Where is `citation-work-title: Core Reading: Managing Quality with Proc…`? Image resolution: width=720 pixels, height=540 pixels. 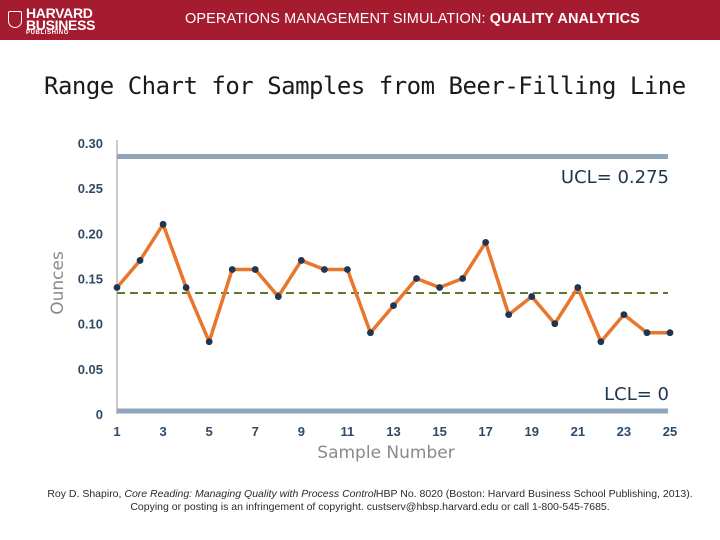 citation-work-title: Core Reading: Managing Quality with Proc… is located at coordinates (250, 494).